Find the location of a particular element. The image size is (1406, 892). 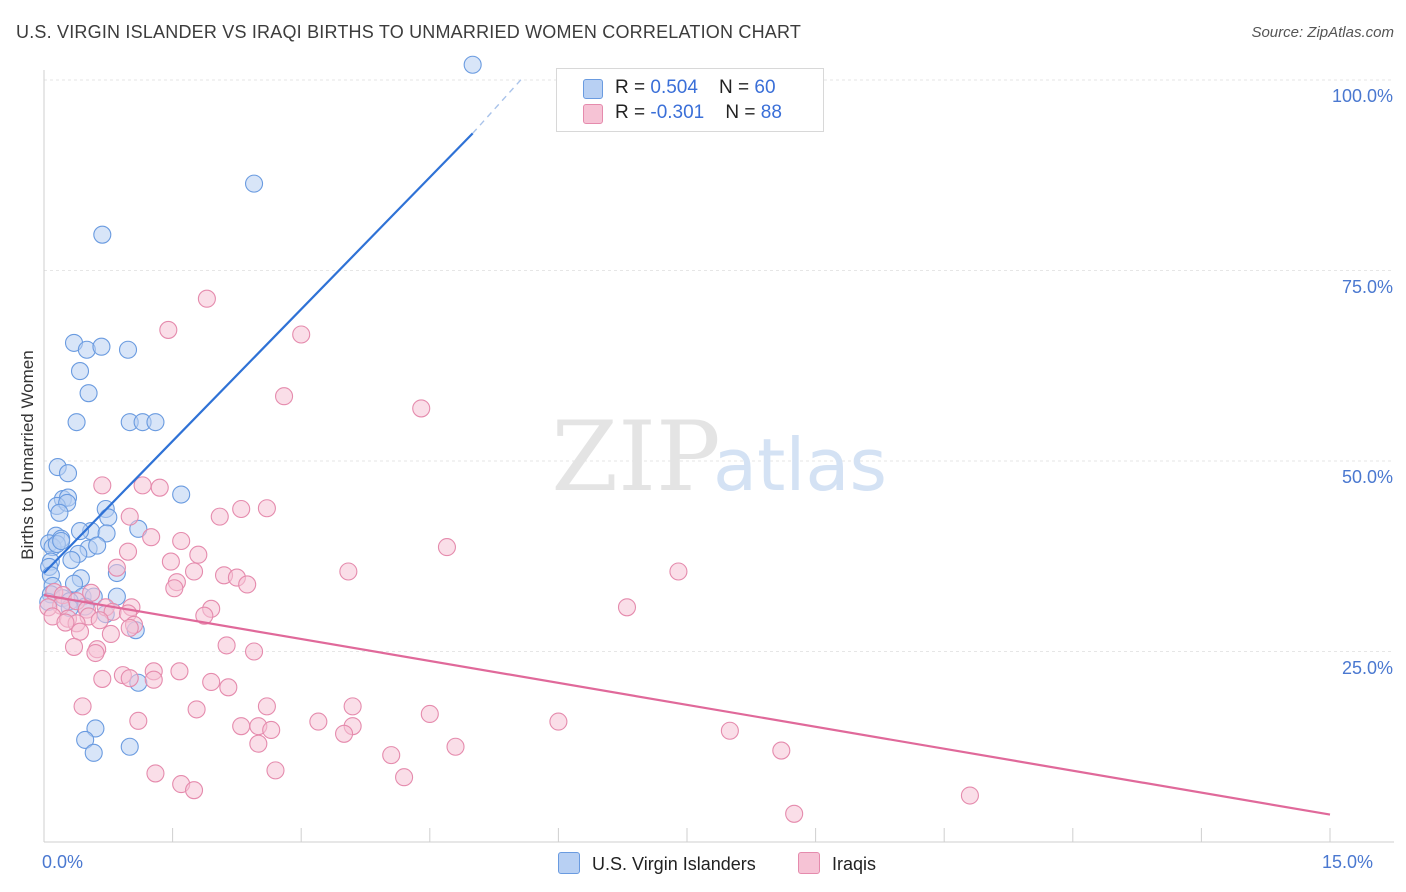

series-swatch-blue is located at coordinates (569, 863).